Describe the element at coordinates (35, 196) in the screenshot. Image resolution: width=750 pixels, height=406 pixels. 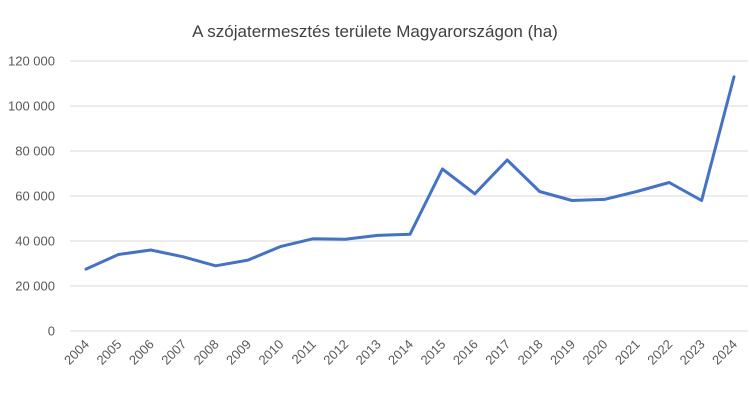
I see `y-tick-label: 60 000` at that location.